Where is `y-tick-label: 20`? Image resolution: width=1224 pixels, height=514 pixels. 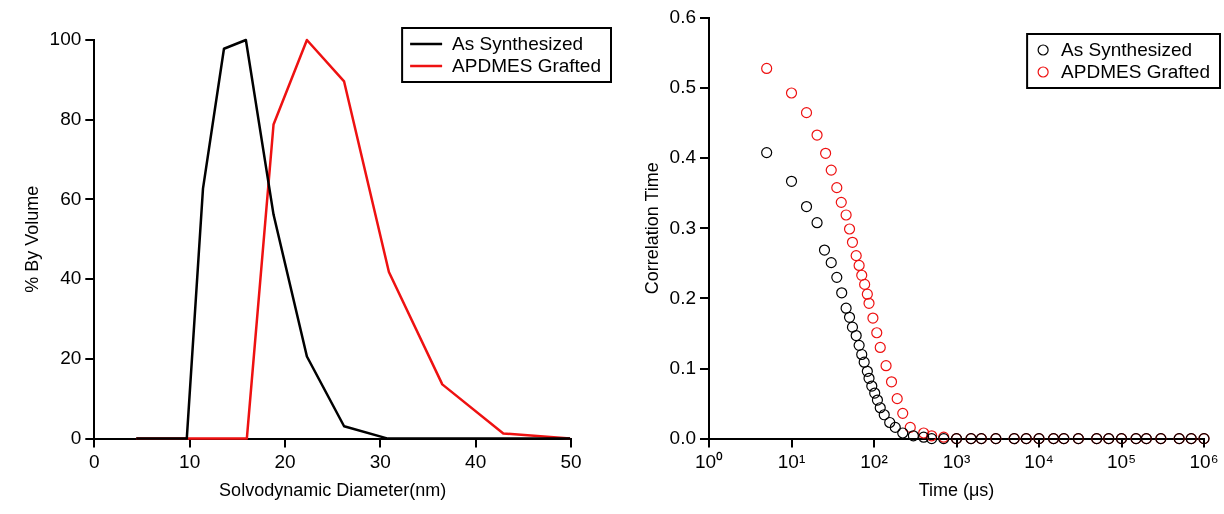
y-tick-label: 20 is located at coordinates (71, 358).